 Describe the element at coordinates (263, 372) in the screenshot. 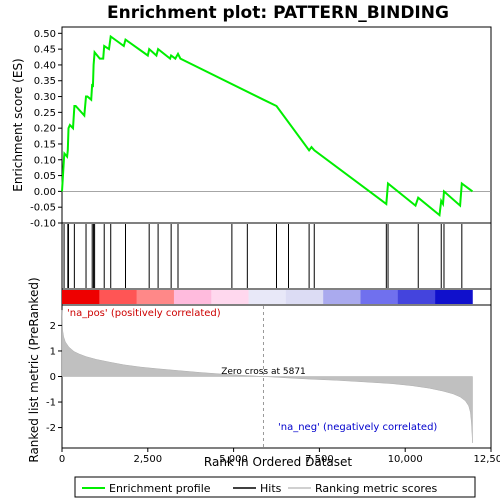

I see `zero-cross-annotation: Zero cross at 5871` at that location.